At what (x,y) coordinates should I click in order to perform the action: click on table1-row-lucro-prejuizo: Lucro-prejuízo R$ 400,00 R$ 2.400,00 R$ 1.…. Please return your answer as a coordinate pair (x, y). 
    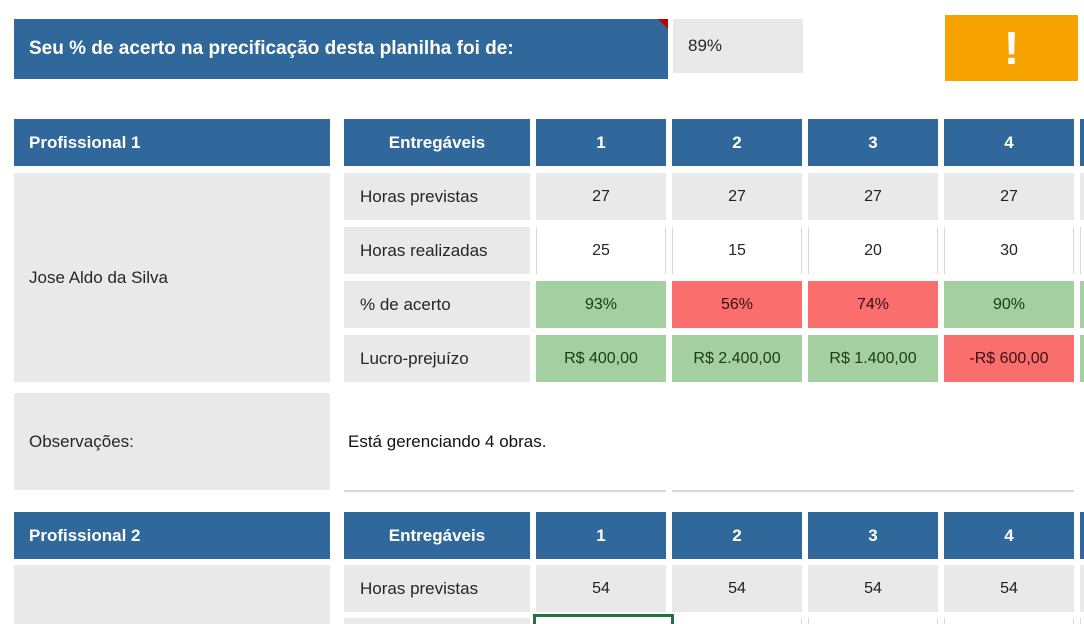
    Looking at the image, I should click on (542, 358).